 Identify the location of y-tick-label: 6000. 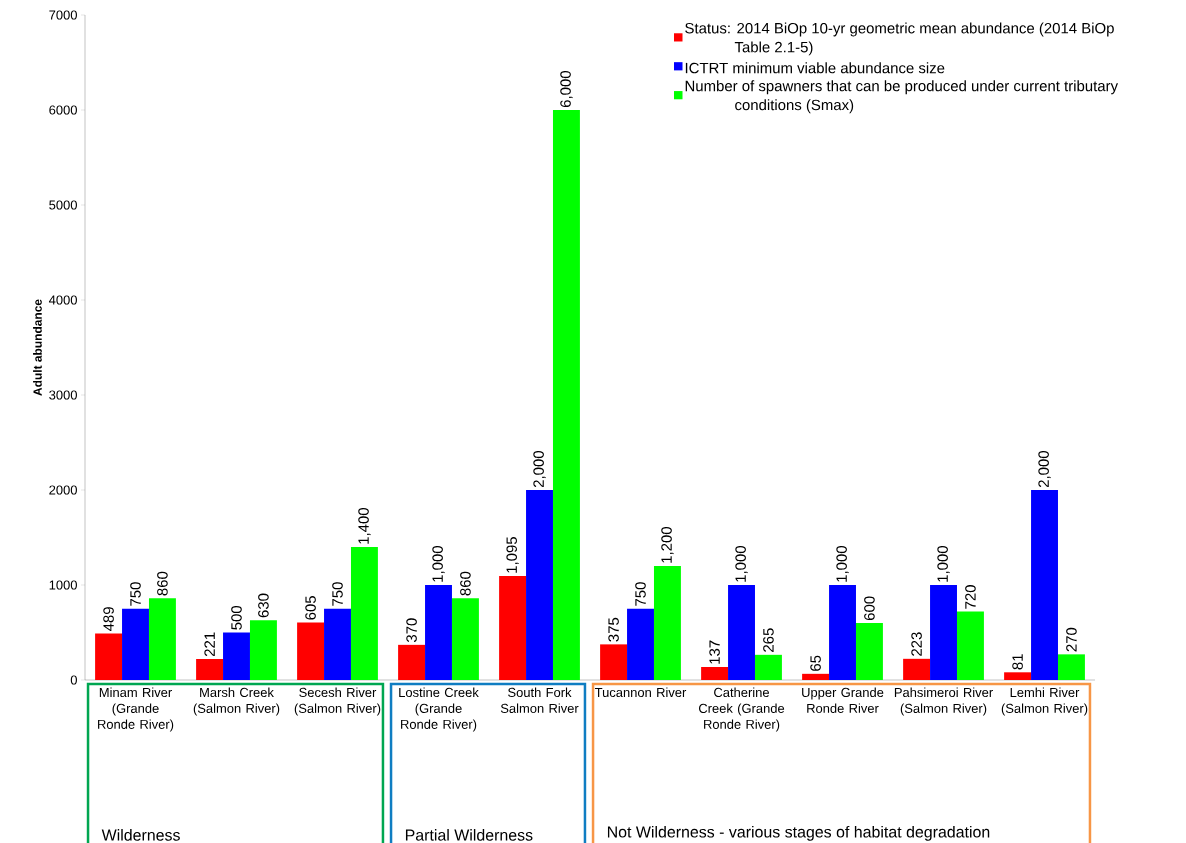
(63, 110).